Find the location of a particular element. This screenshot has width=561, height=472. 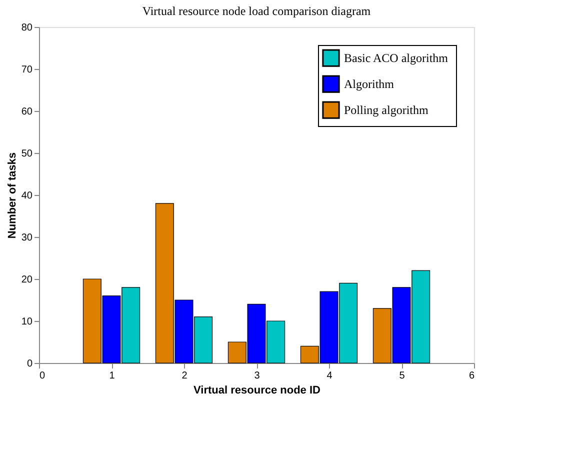

x-tick-label: 3 is located at coordinates (257, 376).